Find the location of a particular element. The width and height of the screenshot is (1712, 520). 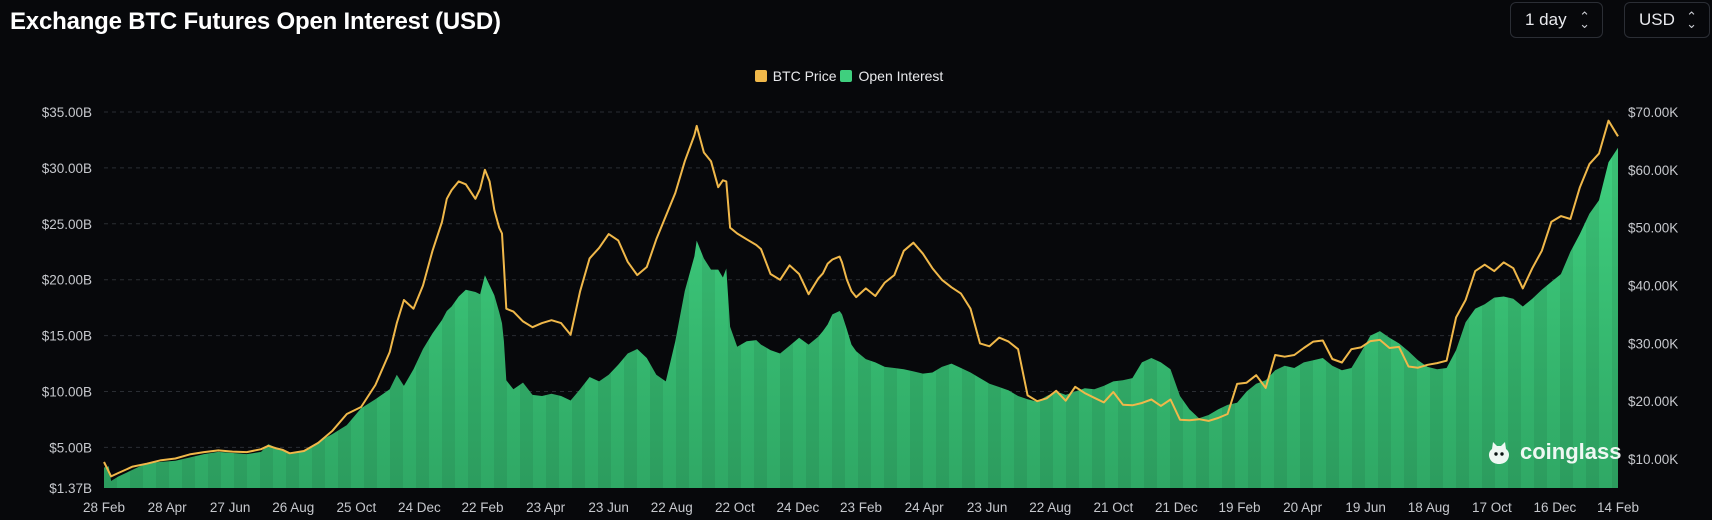

x-tick-label: 16 Dec is located at coordinates (1555, 507).